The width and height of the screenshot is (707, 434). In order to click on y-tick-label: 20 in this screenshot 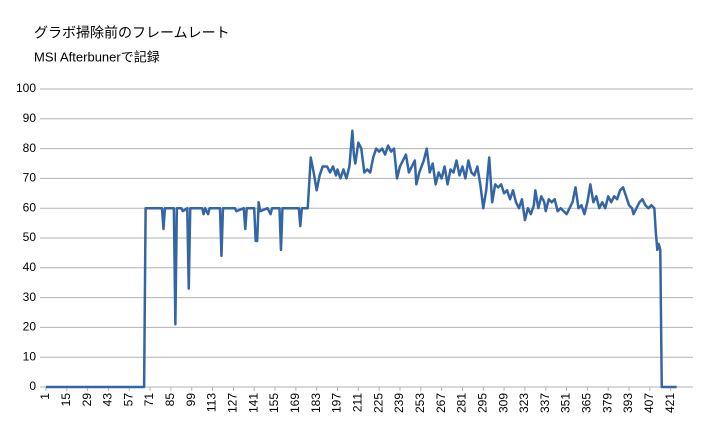, I will do `click(30, 327)`.